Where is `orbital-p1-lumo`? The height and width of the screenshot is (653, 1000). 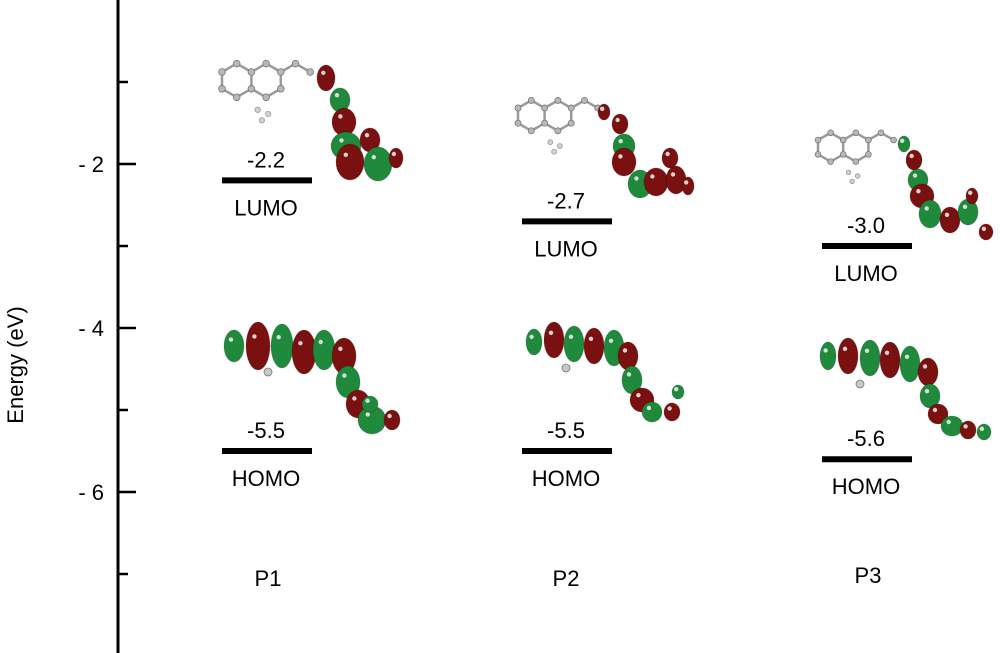 orbital-p1-lumo is located at coordinates (360, 123).